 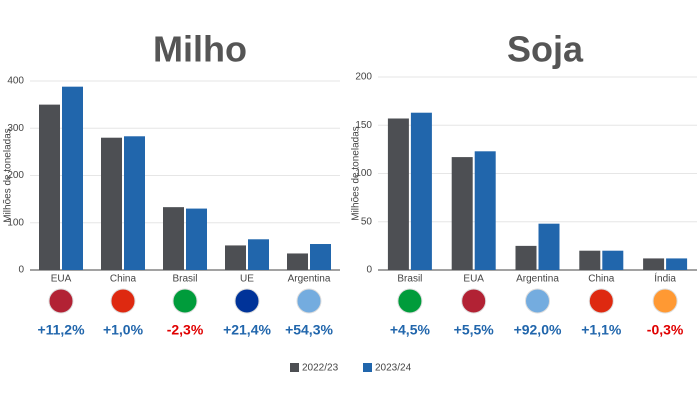 What do you see at coordinates (665, 278) in the screenshot?
I see `x-tick-label: Índia` at bounding box center [665, 278].